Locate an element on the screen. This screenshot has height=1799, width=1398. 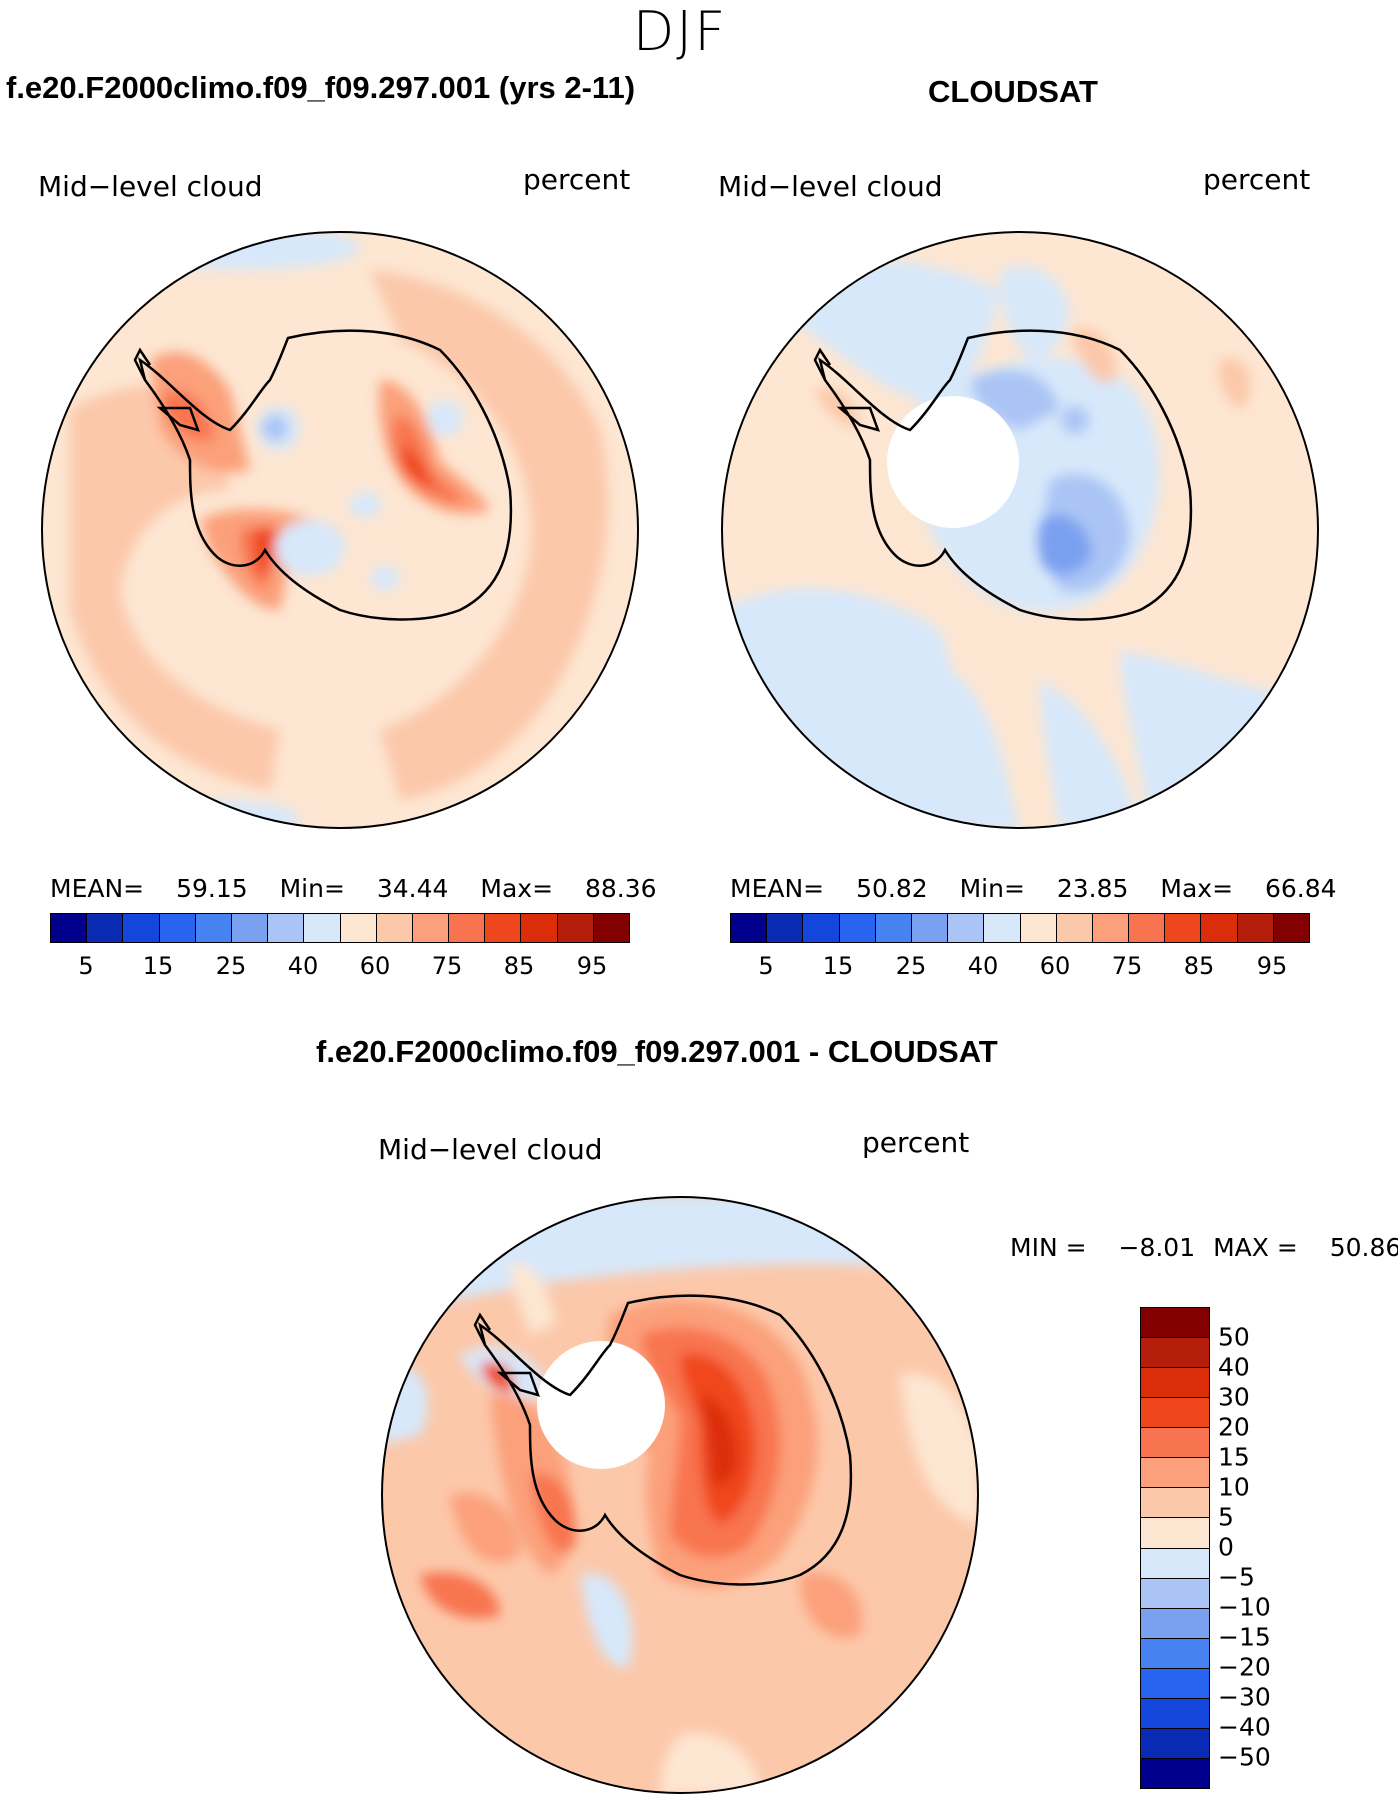
obs-min-label: Min= is located at coordinates (992, 888).